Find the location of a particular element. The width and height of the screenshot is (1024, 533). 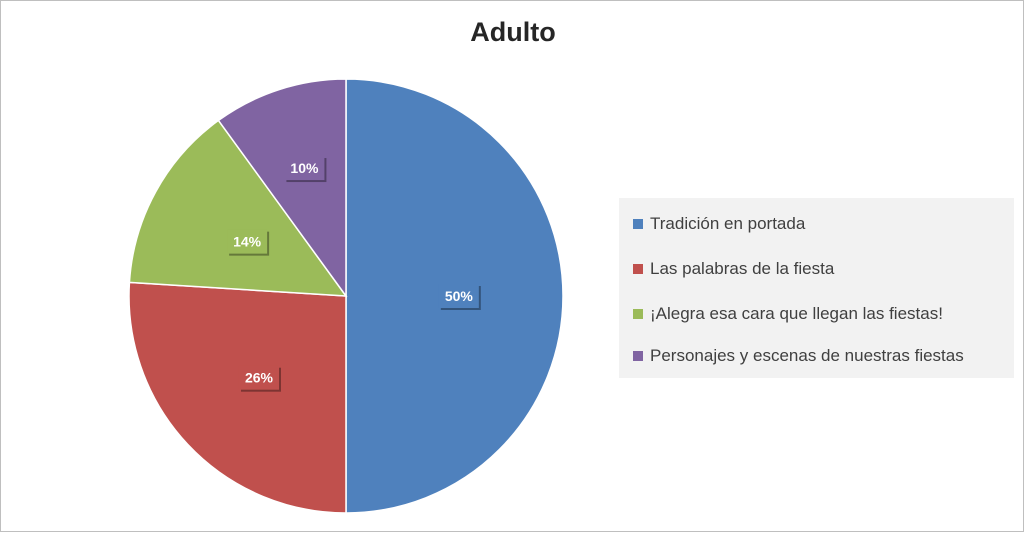

legend-label-personajes: Personajes y escenas de nuestras fiestas is located at coordinates (807, 355).